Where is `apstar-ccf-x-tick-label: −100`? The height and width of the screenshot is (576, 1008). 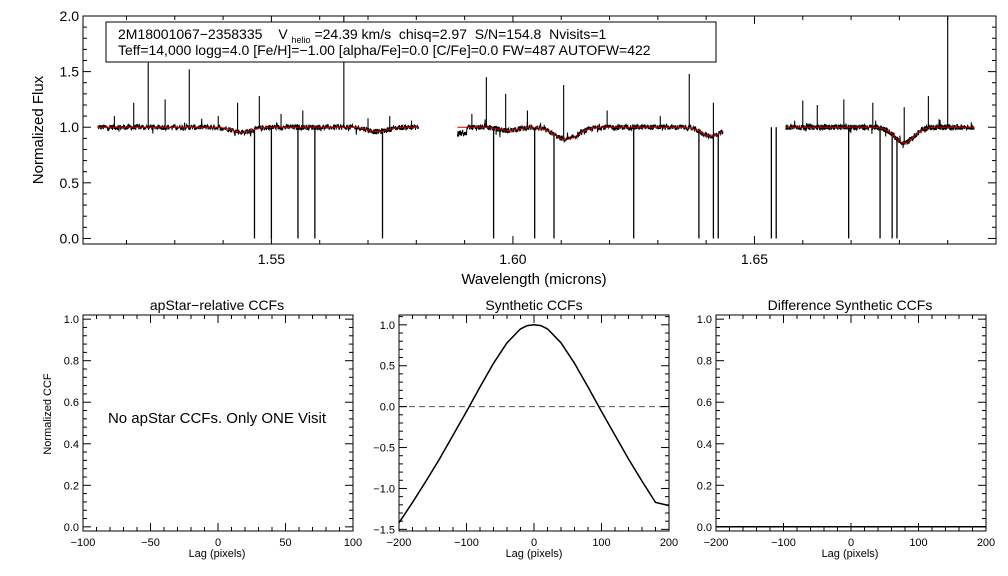
apstar-ccf-x-tick-label: −100 is located at coordinates (83, 543).